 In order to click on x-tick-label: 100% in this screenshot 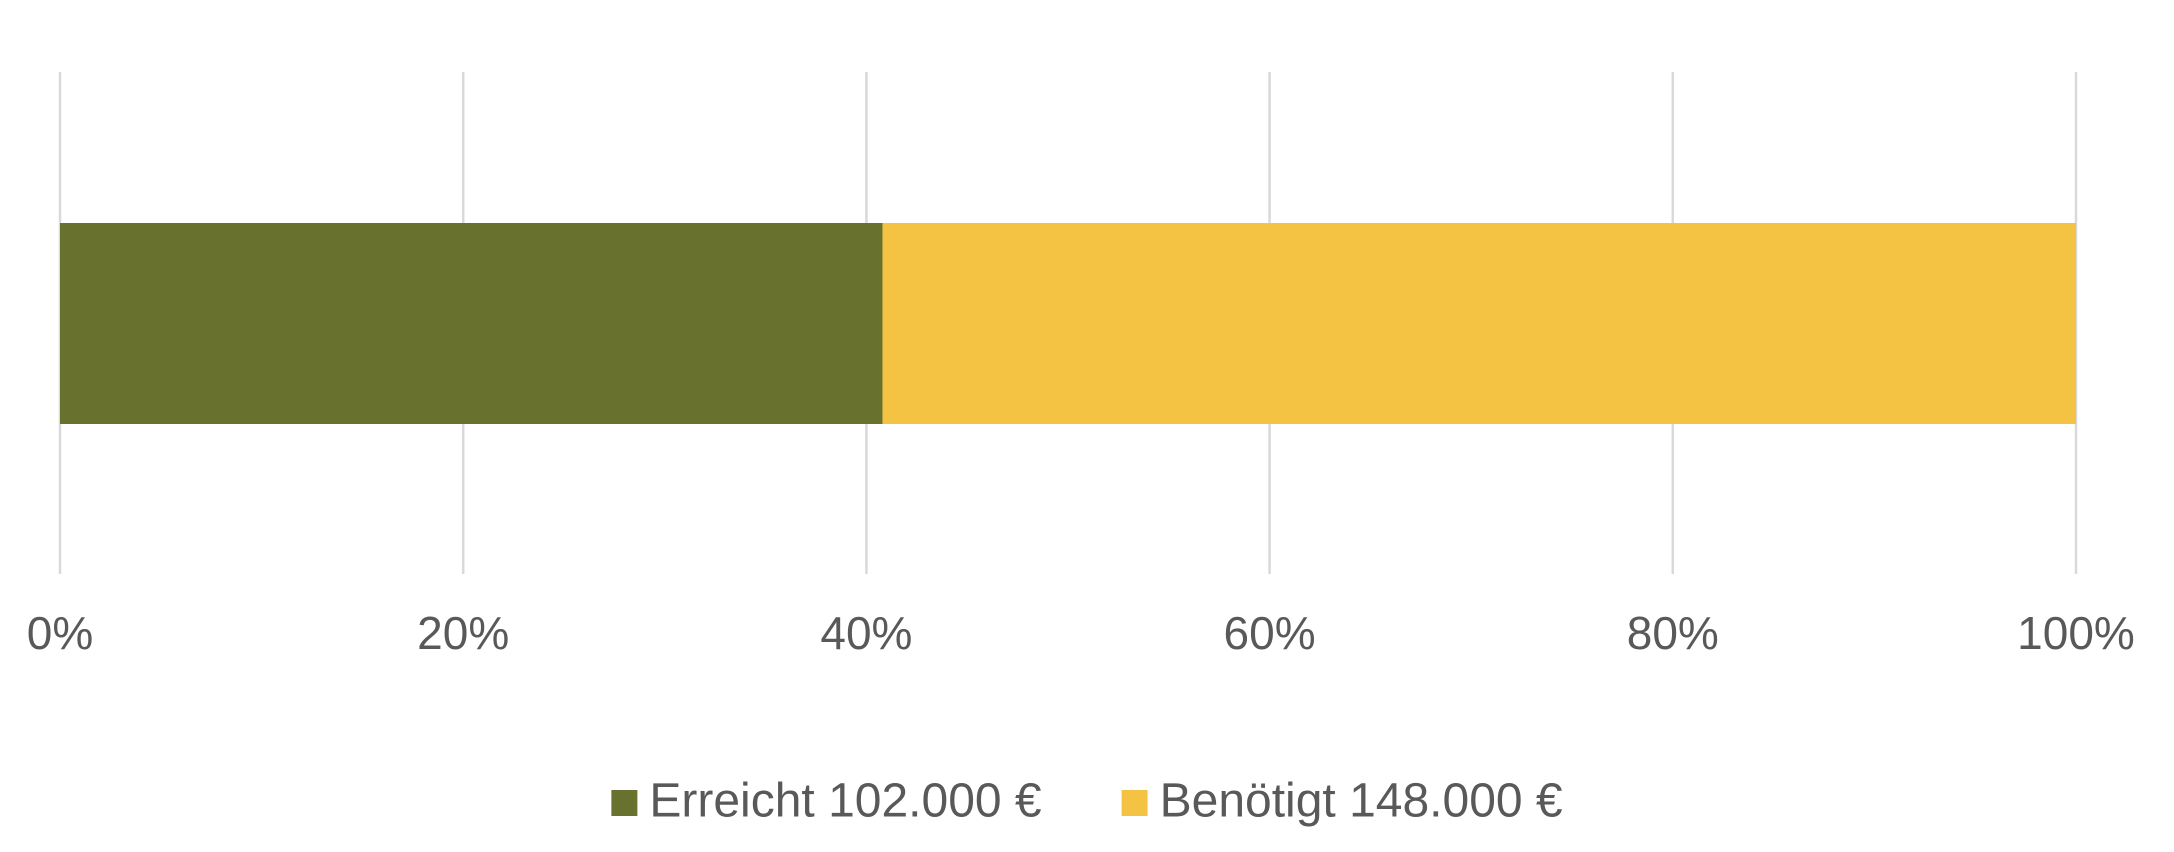, I will do `click(2076, 633)`.